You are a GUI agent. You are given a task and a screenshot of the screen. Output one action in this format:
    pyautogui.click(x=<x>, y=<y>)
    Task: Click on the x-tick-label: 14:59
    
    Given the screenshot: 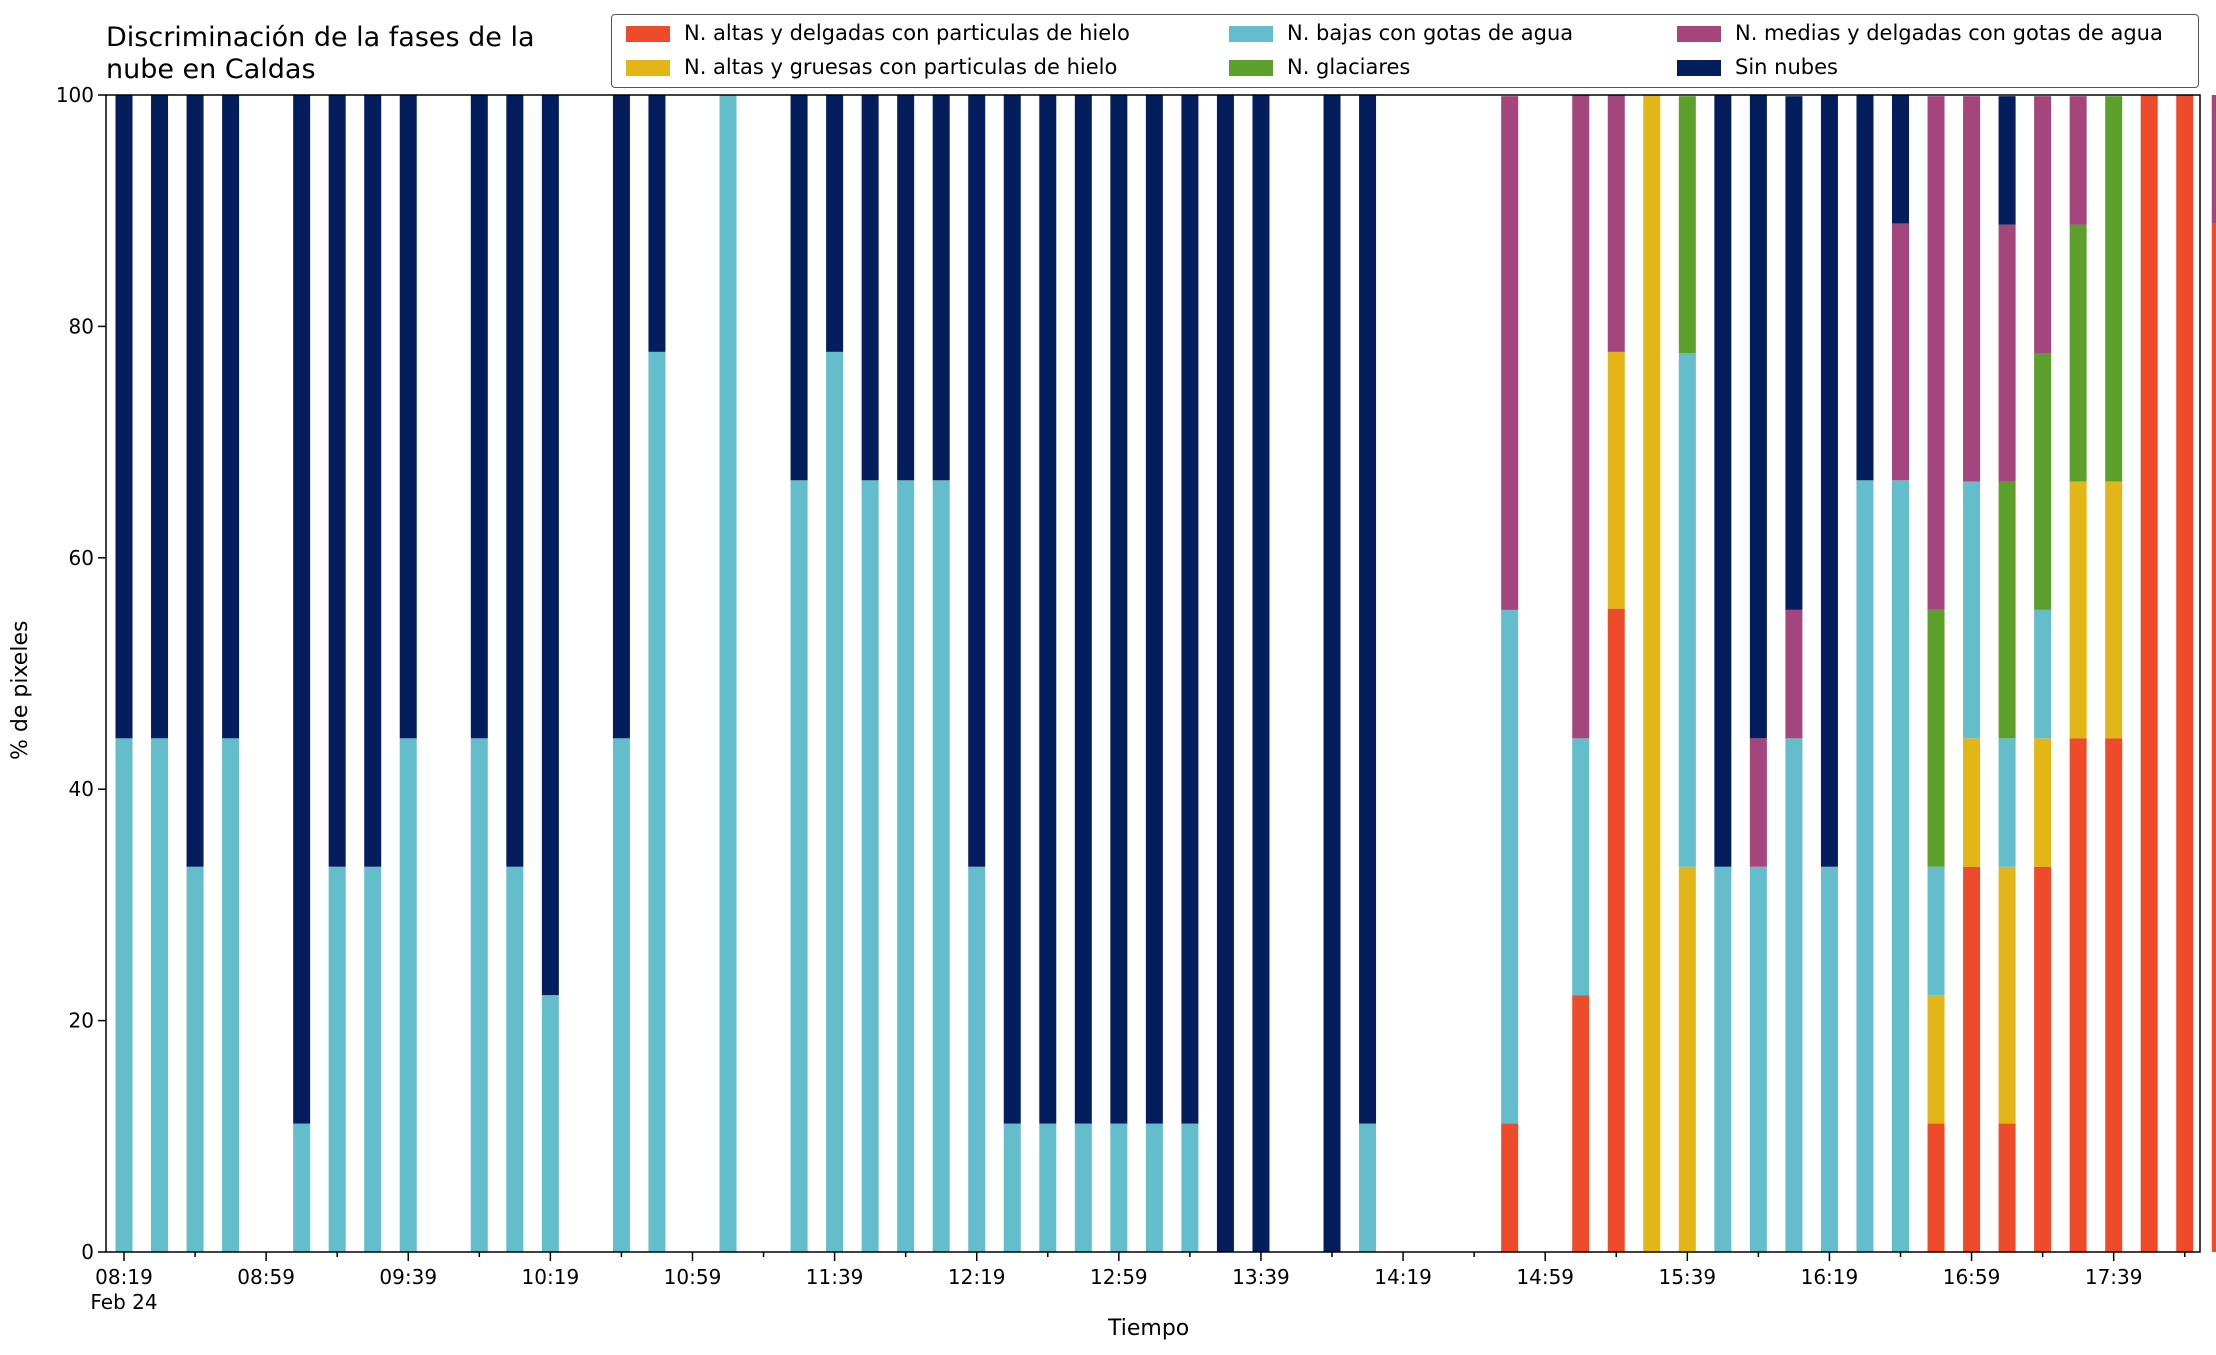 What is the action you would take?
    pyautogui.click(x=1545, y=1277)
    